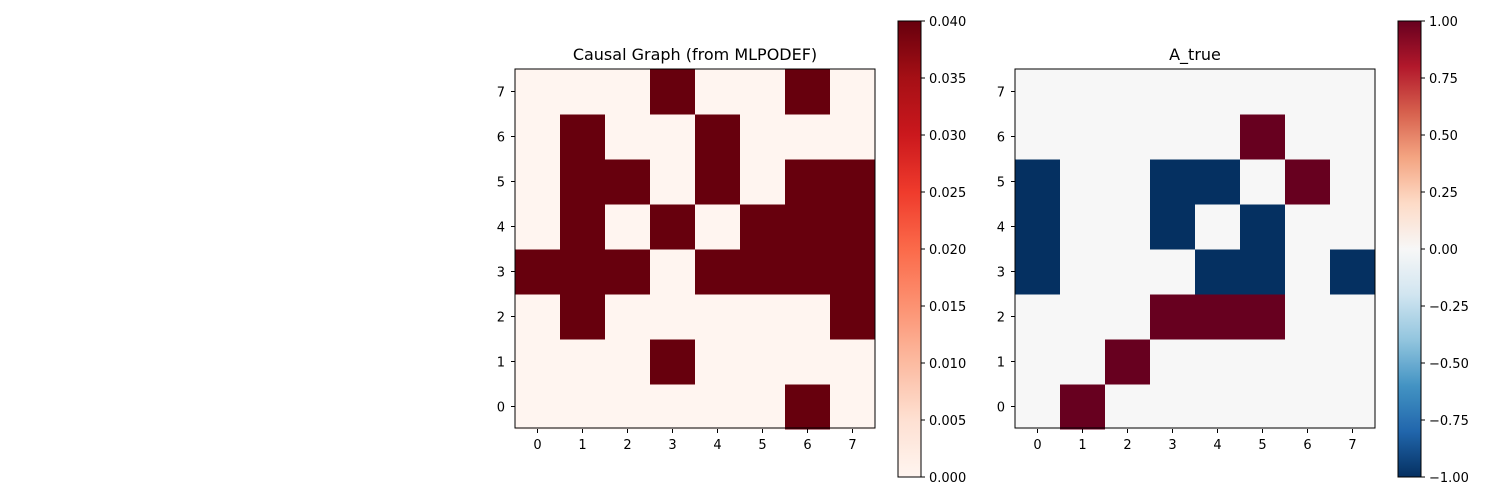 The height and width of the screenshot is (504, 1500). I want to click on colorbar-tick-label: 0.040, so click(947, 22).